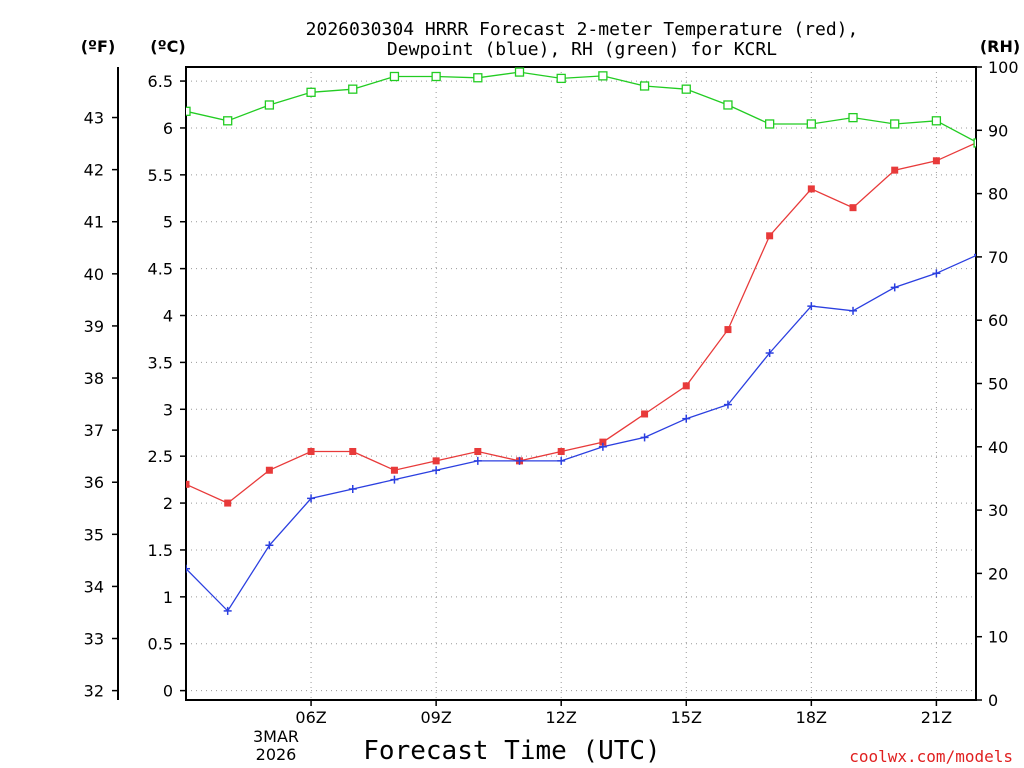  Describe the element at coordinates (310, 717) in the screenshot. I see `x-tick-label: 06Z` at that location.